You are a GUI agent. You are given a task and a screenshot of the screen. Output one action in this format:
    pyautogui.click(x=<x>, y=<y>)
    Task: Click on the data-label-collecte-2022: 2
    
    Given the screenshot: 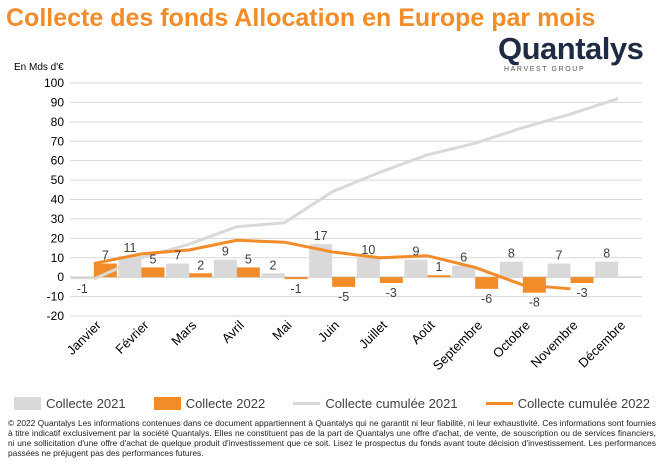 What is the action you would take?
    pyautogui.click(x=200, y=265)
    